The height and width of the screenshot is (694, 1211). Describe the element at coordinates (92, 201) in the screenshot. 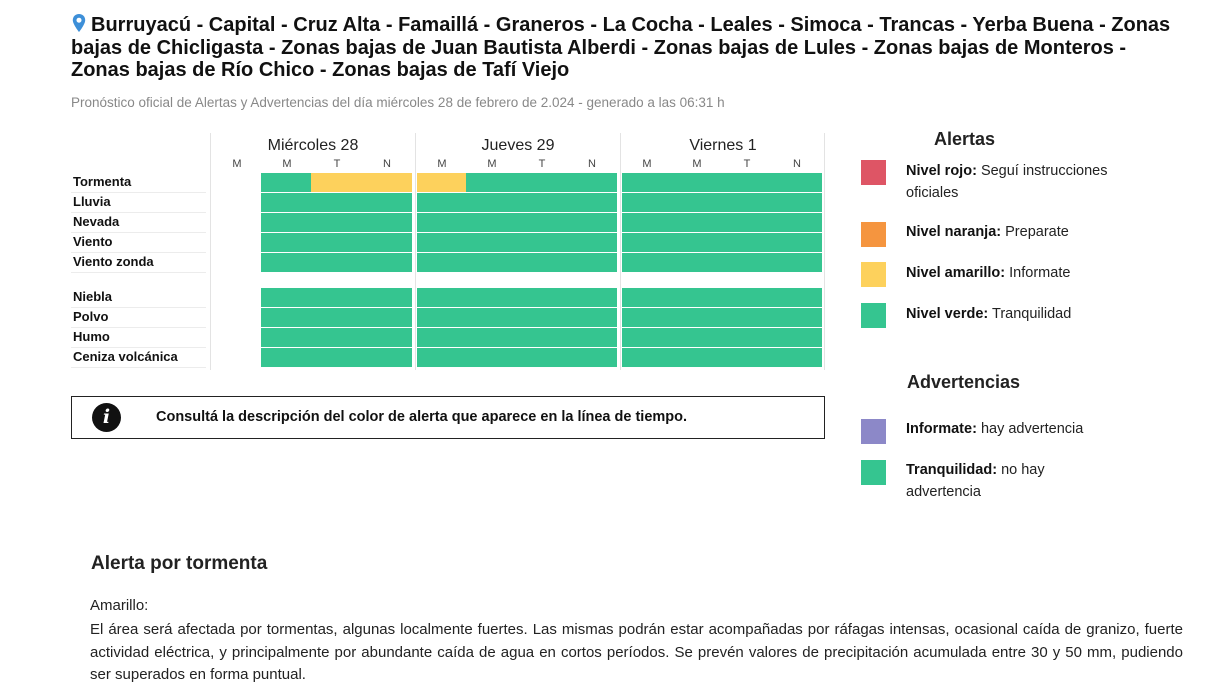

I see `row-label: Lluvia` at that location.